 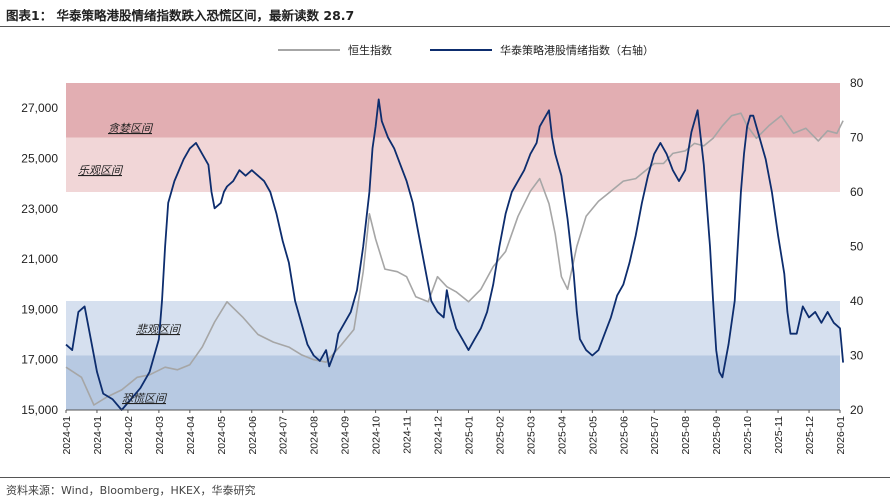 I want to click on x-axis-tick-label: 2025-04, so click(x=562, y=435).